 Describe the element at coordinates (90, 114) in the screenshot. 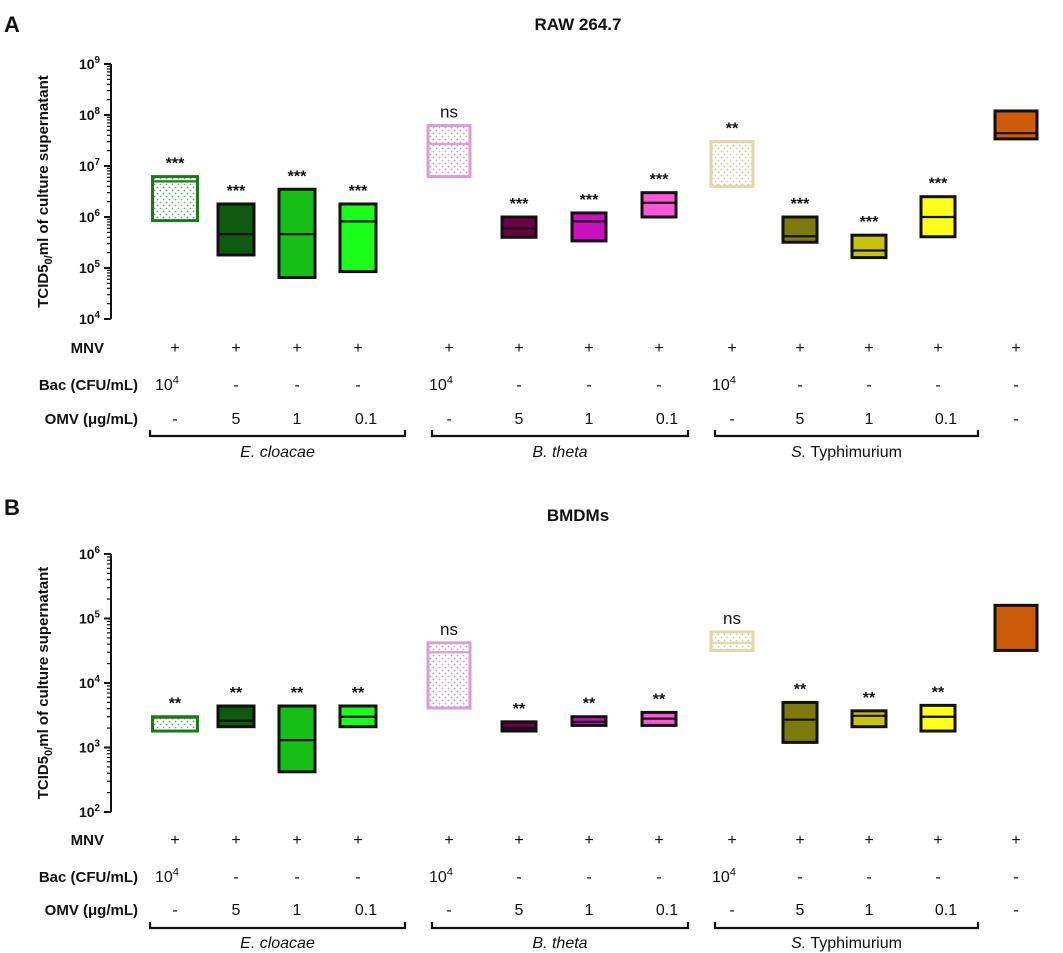

I see `y-tick-label: 10⁸` at that location.